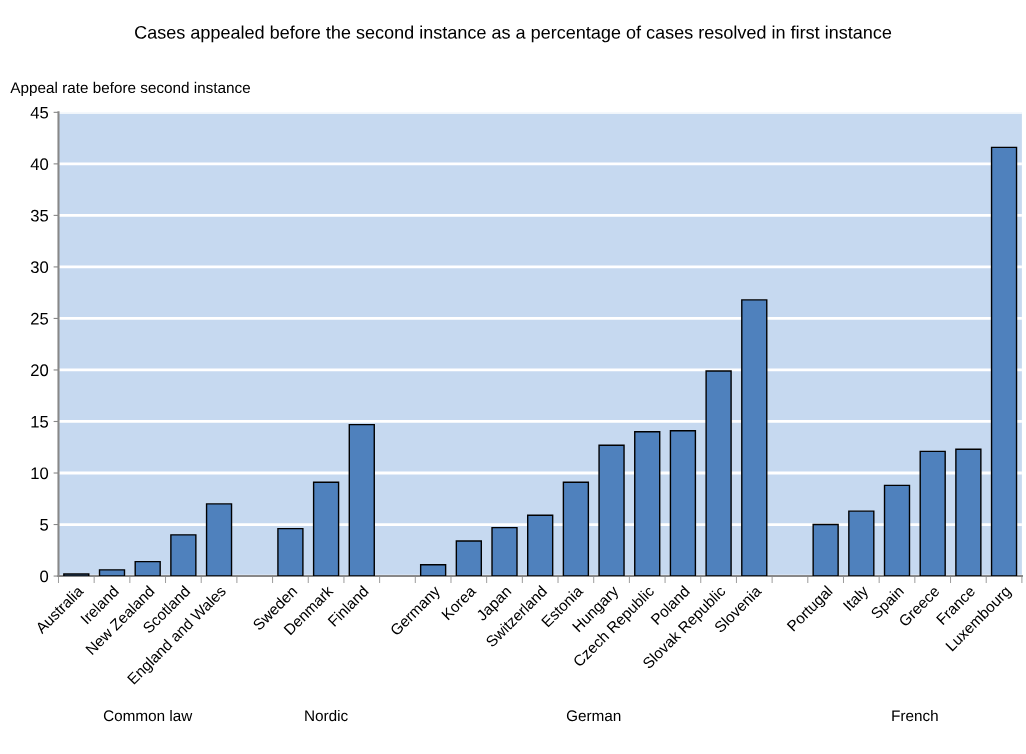 This screenshot has width=1026, height=754. What do you see at coordinates (915, 715) in the screenshot?
I see `text: French` at bounding box center [915, 715].